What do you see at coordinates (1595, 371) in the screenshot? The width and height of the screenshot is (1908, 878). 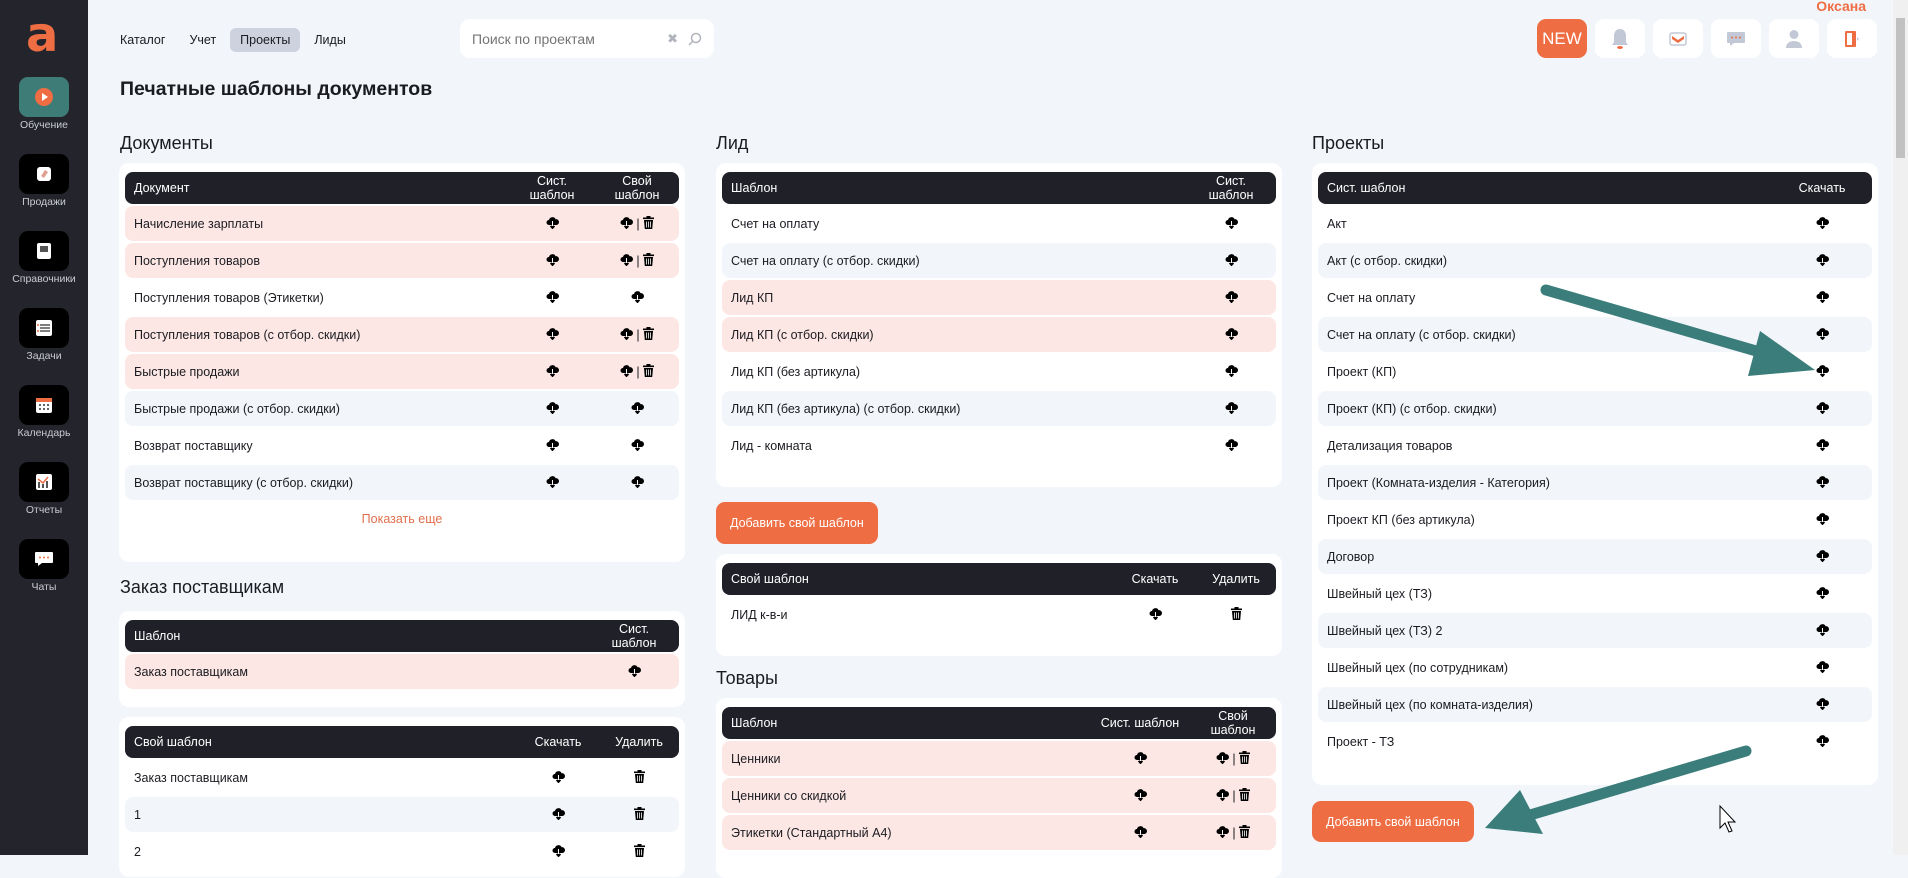 I see `table-row: Проект (КП)` at bounding box center [1595, 371].